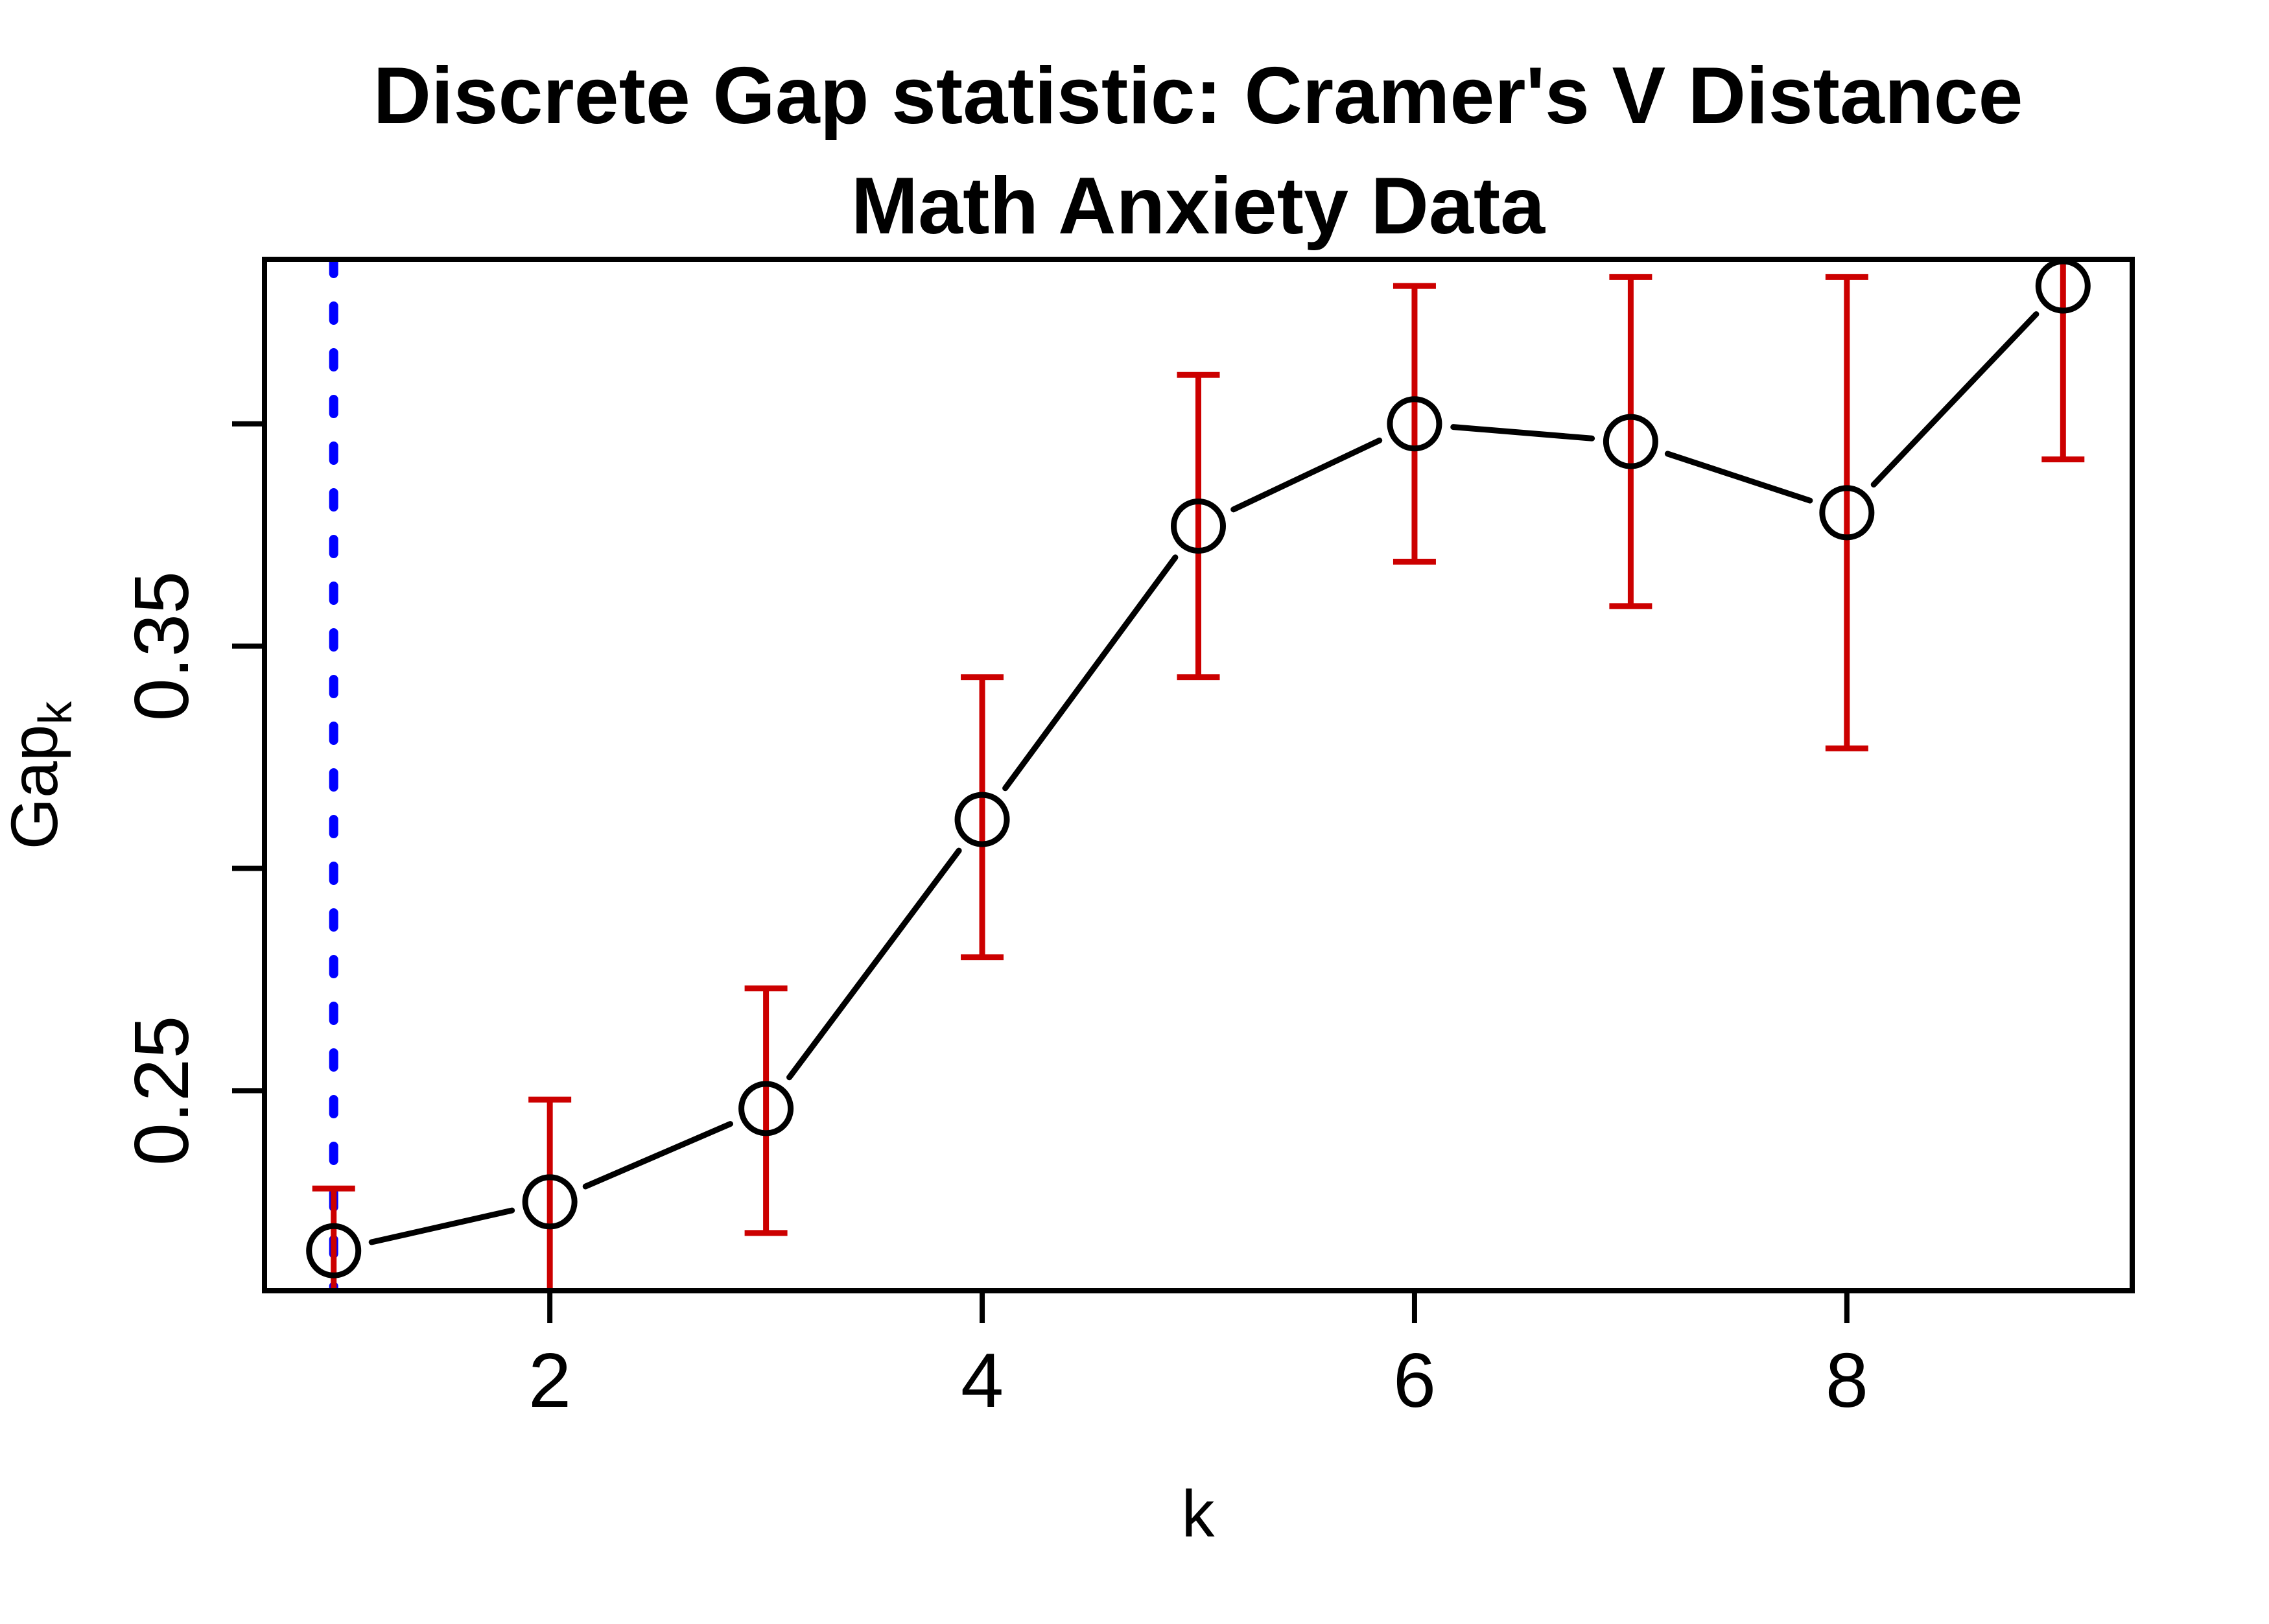 The image size is (2269, 1624). I want to click on x-tick-label: 6, so click(1414, 1380).